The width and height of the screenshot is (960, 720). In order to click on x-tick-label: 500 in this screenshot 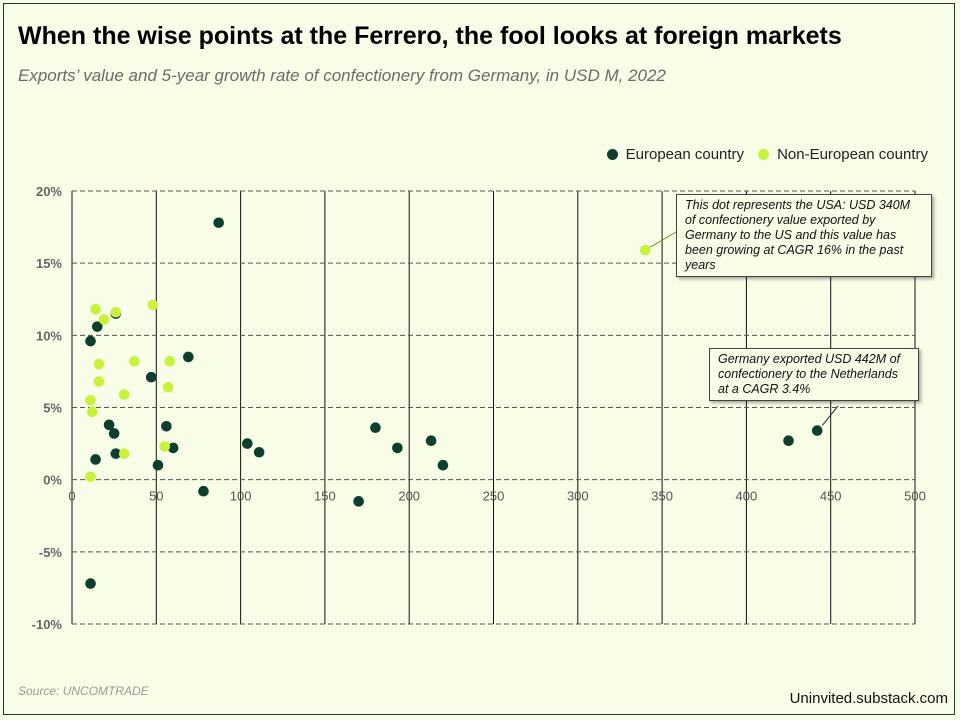, I will do `click(915, 496)`.